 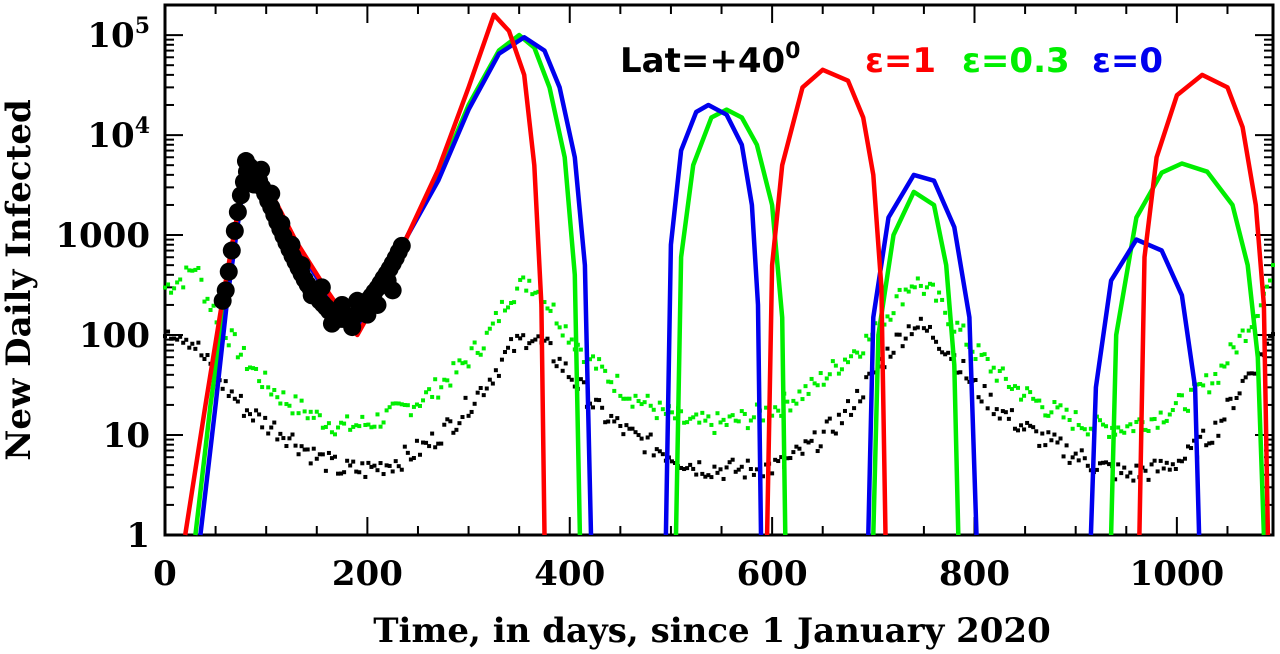 What do you see at coordinates (142, 26) in the screenshot?
I see `y-tick-sup: 5` at bounding box center [142, 26].